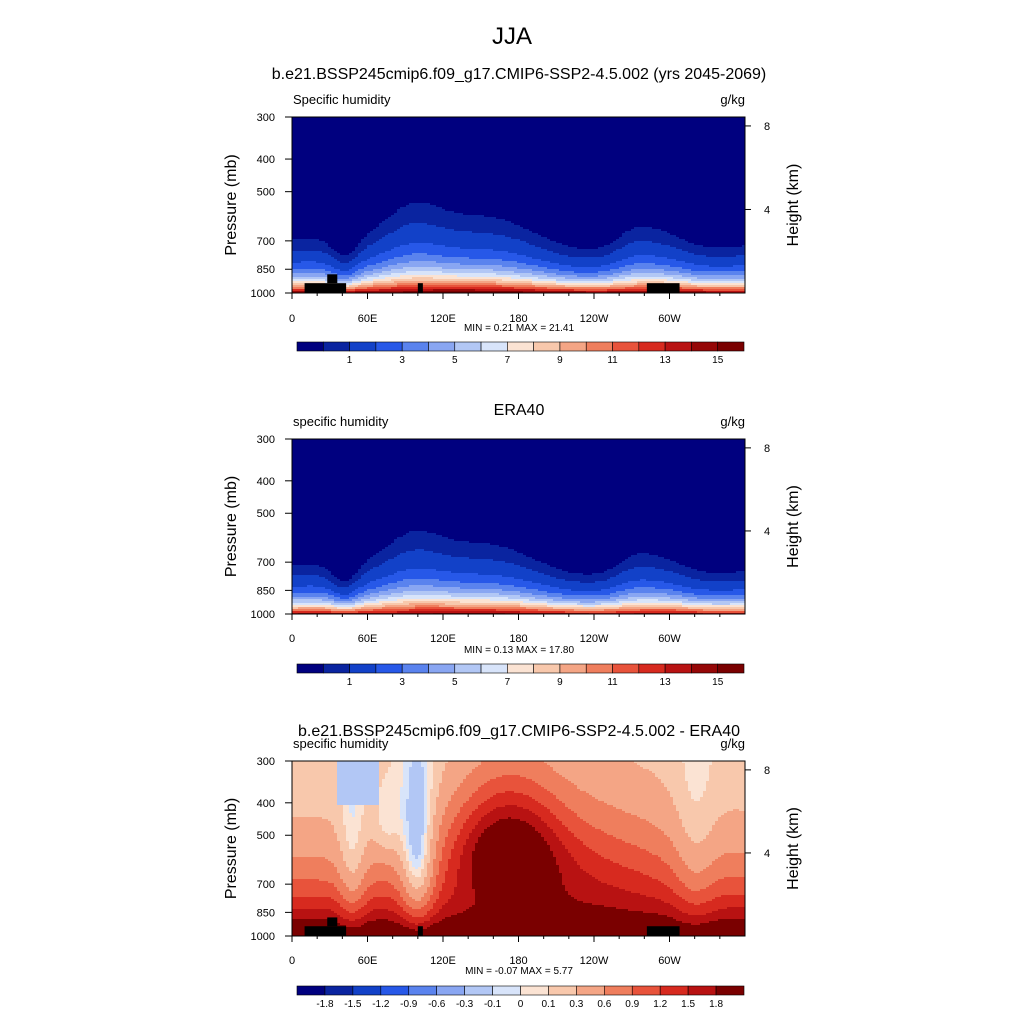 The width and height of the screenshot is (1024, 1024). I want to click on colorbar-label: 0.3, so click(576, 1004).